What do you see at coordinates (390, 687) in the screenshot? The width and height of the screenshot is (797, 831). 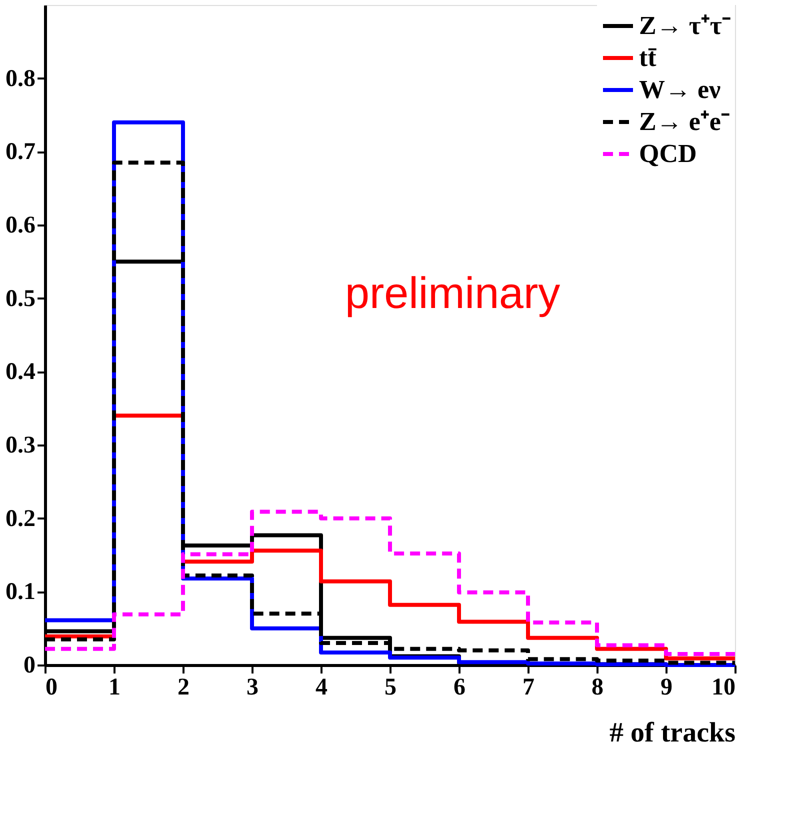 I see `x-tick-label: 5` at bounding box center [390, 687].